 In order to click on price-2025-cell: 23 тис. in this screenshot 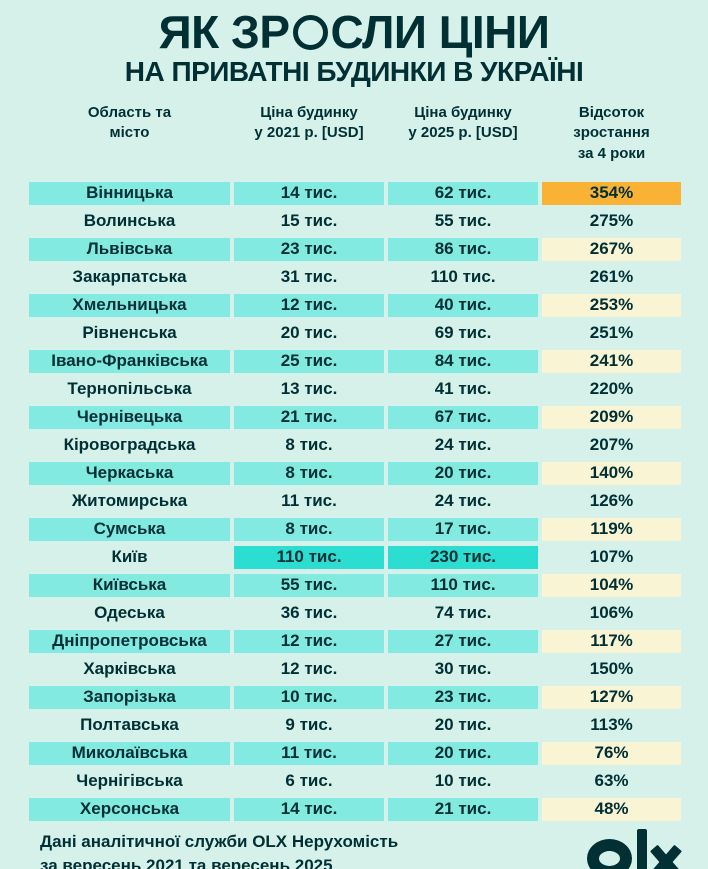, I will do `click(463, 697)`.